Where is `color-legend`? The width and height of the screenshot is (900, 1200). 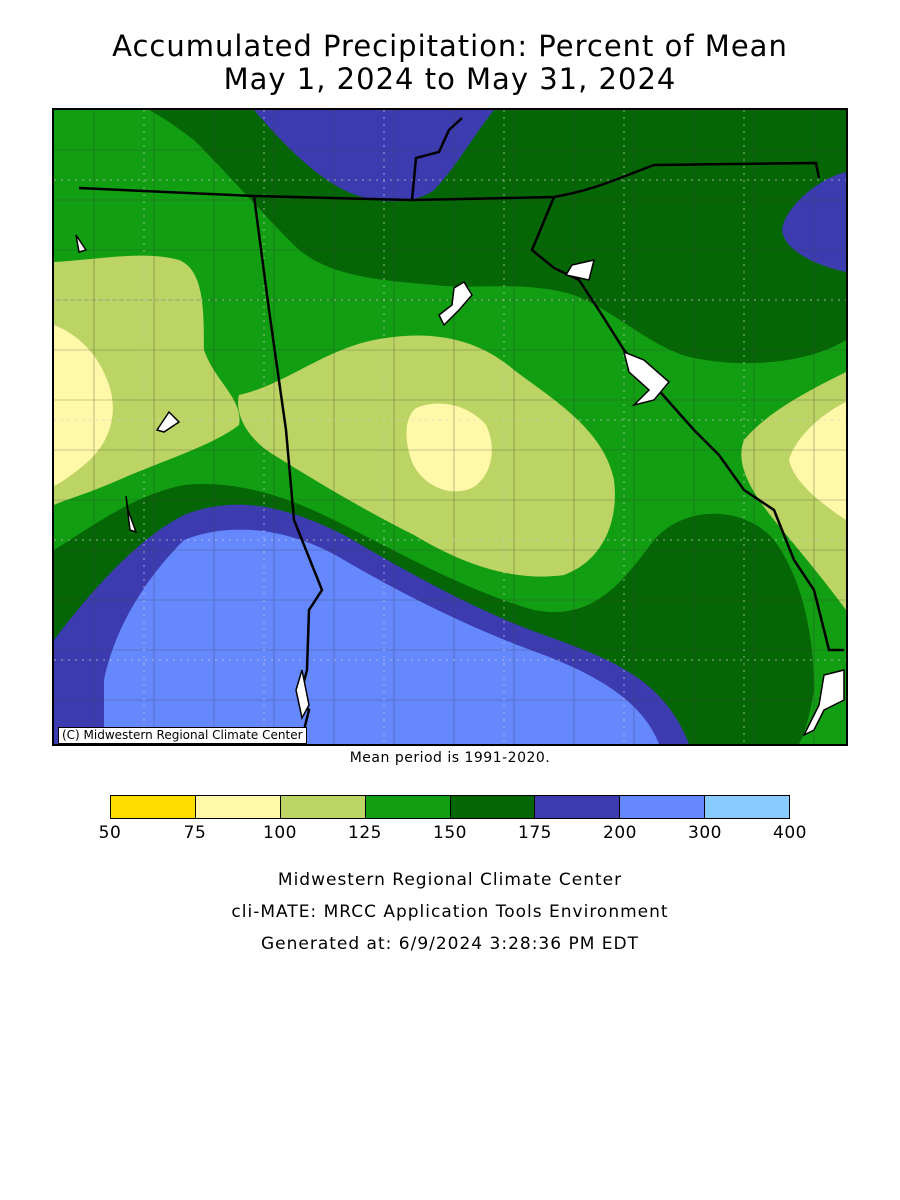 color-legend is located at coordinates (450, 807).